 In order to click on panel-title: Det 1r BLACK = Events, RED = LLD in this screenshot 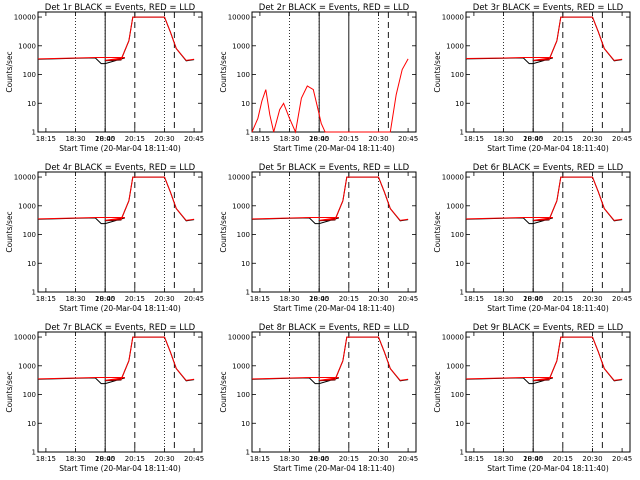, I will do `click(120, 8)`.